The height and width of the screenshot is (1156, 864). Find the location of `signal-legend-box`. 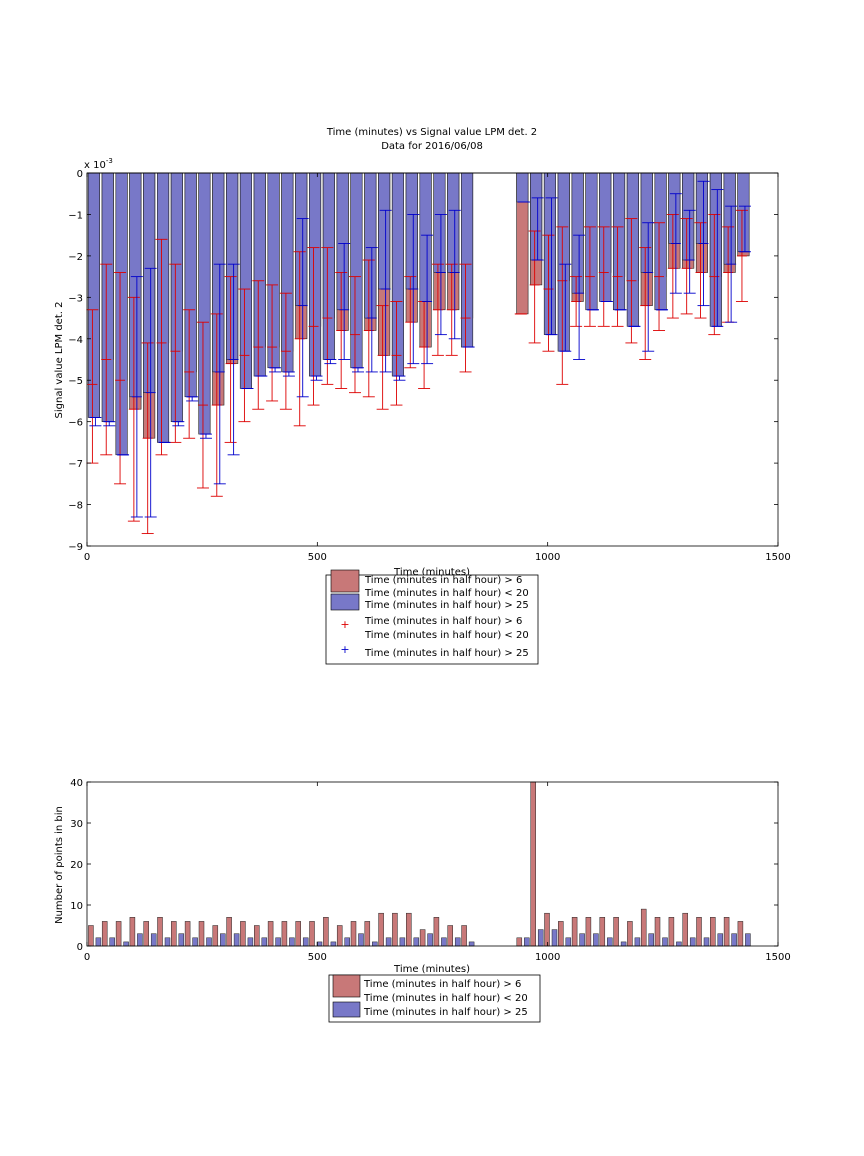

signal-legend-box is located at coordinates (432, 619).